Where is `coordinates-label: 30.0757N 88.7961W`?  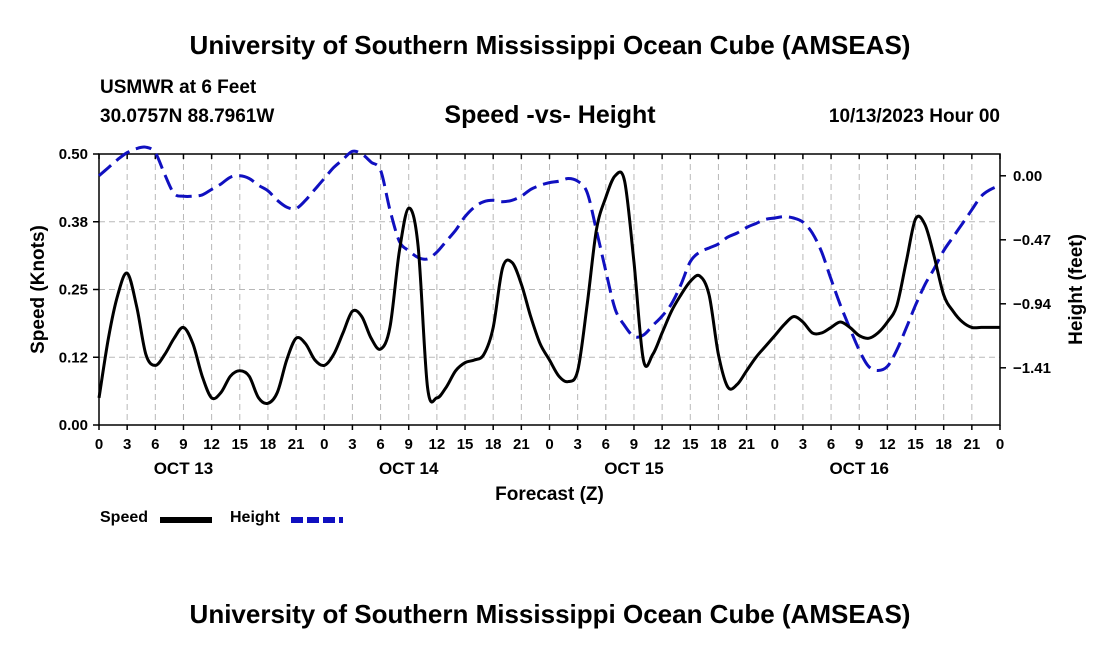
coordinates-label: 30.0757N 88.7961W is located at coordinates (187, 116).